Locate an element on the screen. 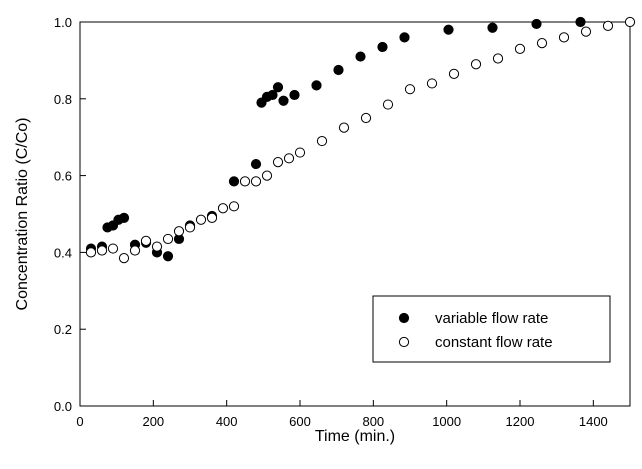  x-tick-label: 1000 is located at coordinates (446, 421).